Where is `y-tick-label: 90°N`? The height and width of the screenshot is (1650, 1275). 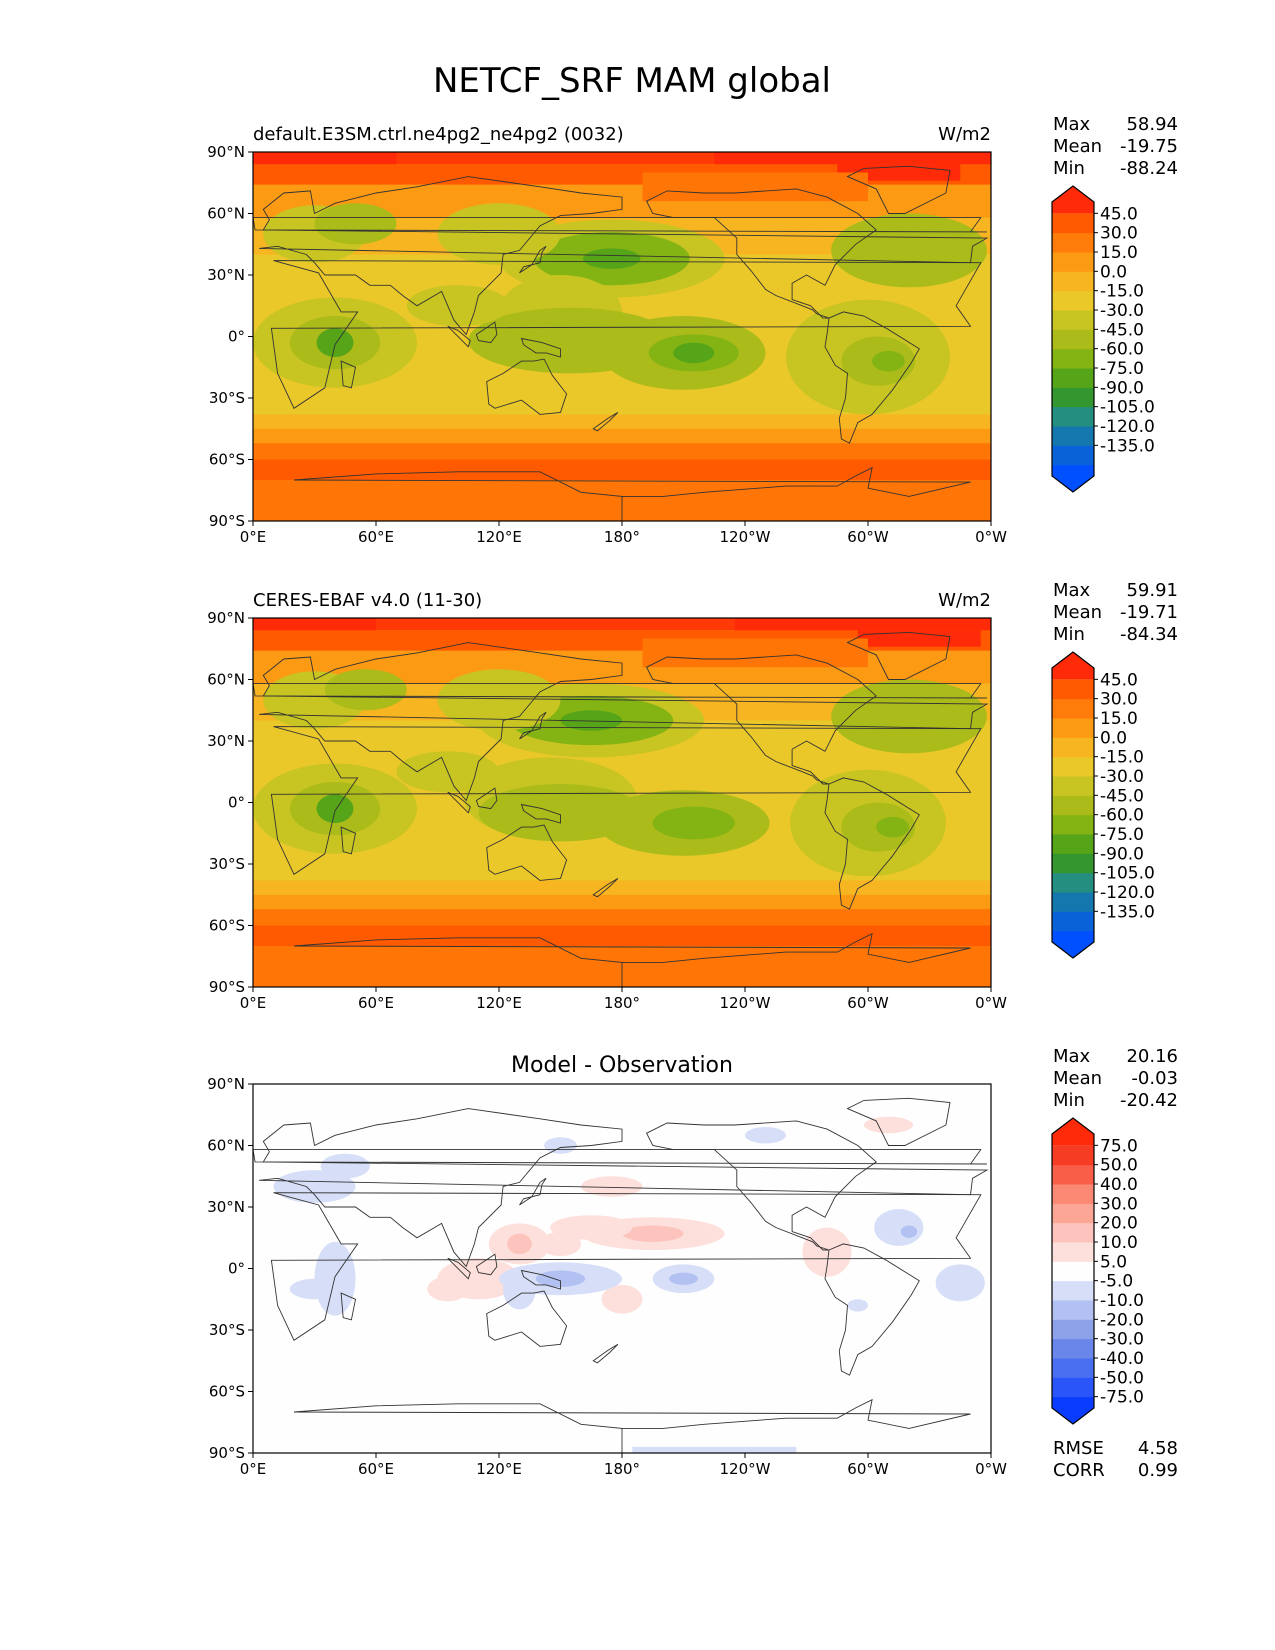
y-tick-label: 90°N is located at coordinates (226, 152).